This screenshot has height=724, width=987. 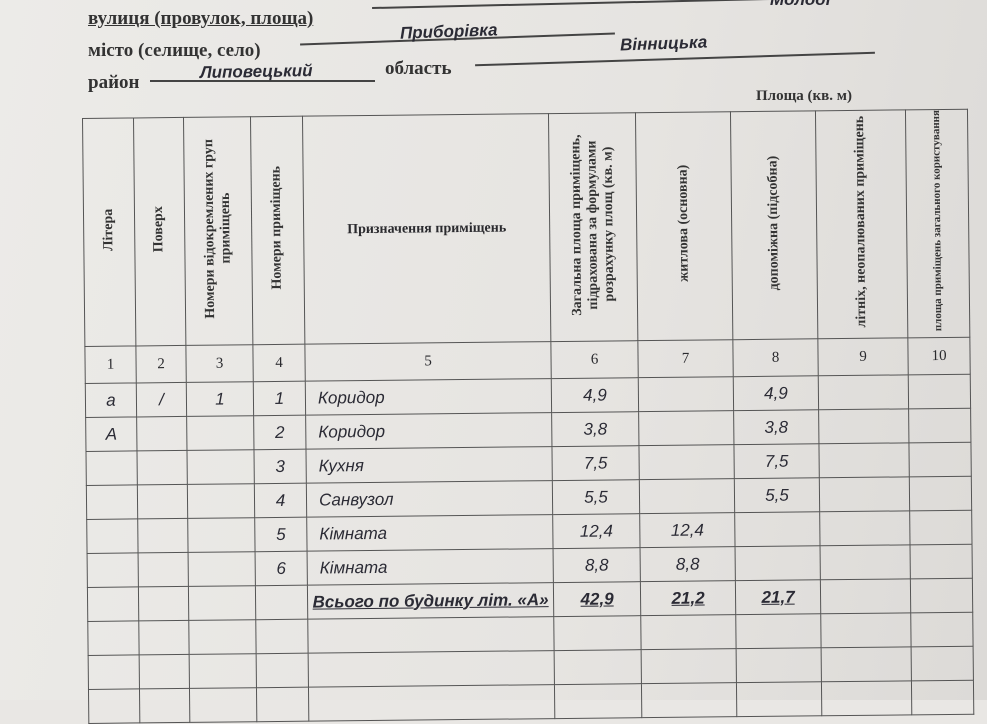 I want to click on header-letter: Літера, so click(x=108, y=229).